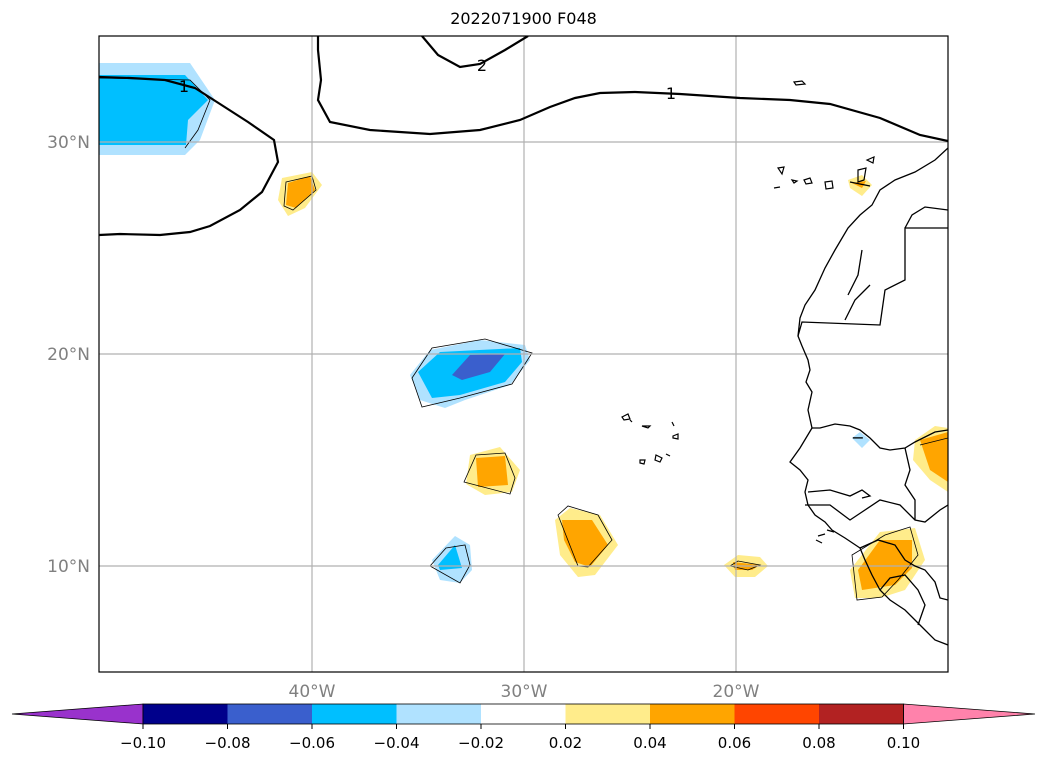  Describe the element at coordinates (312, 692) in the screenshot. I see `lon-label-40w: 40°W` at that location.